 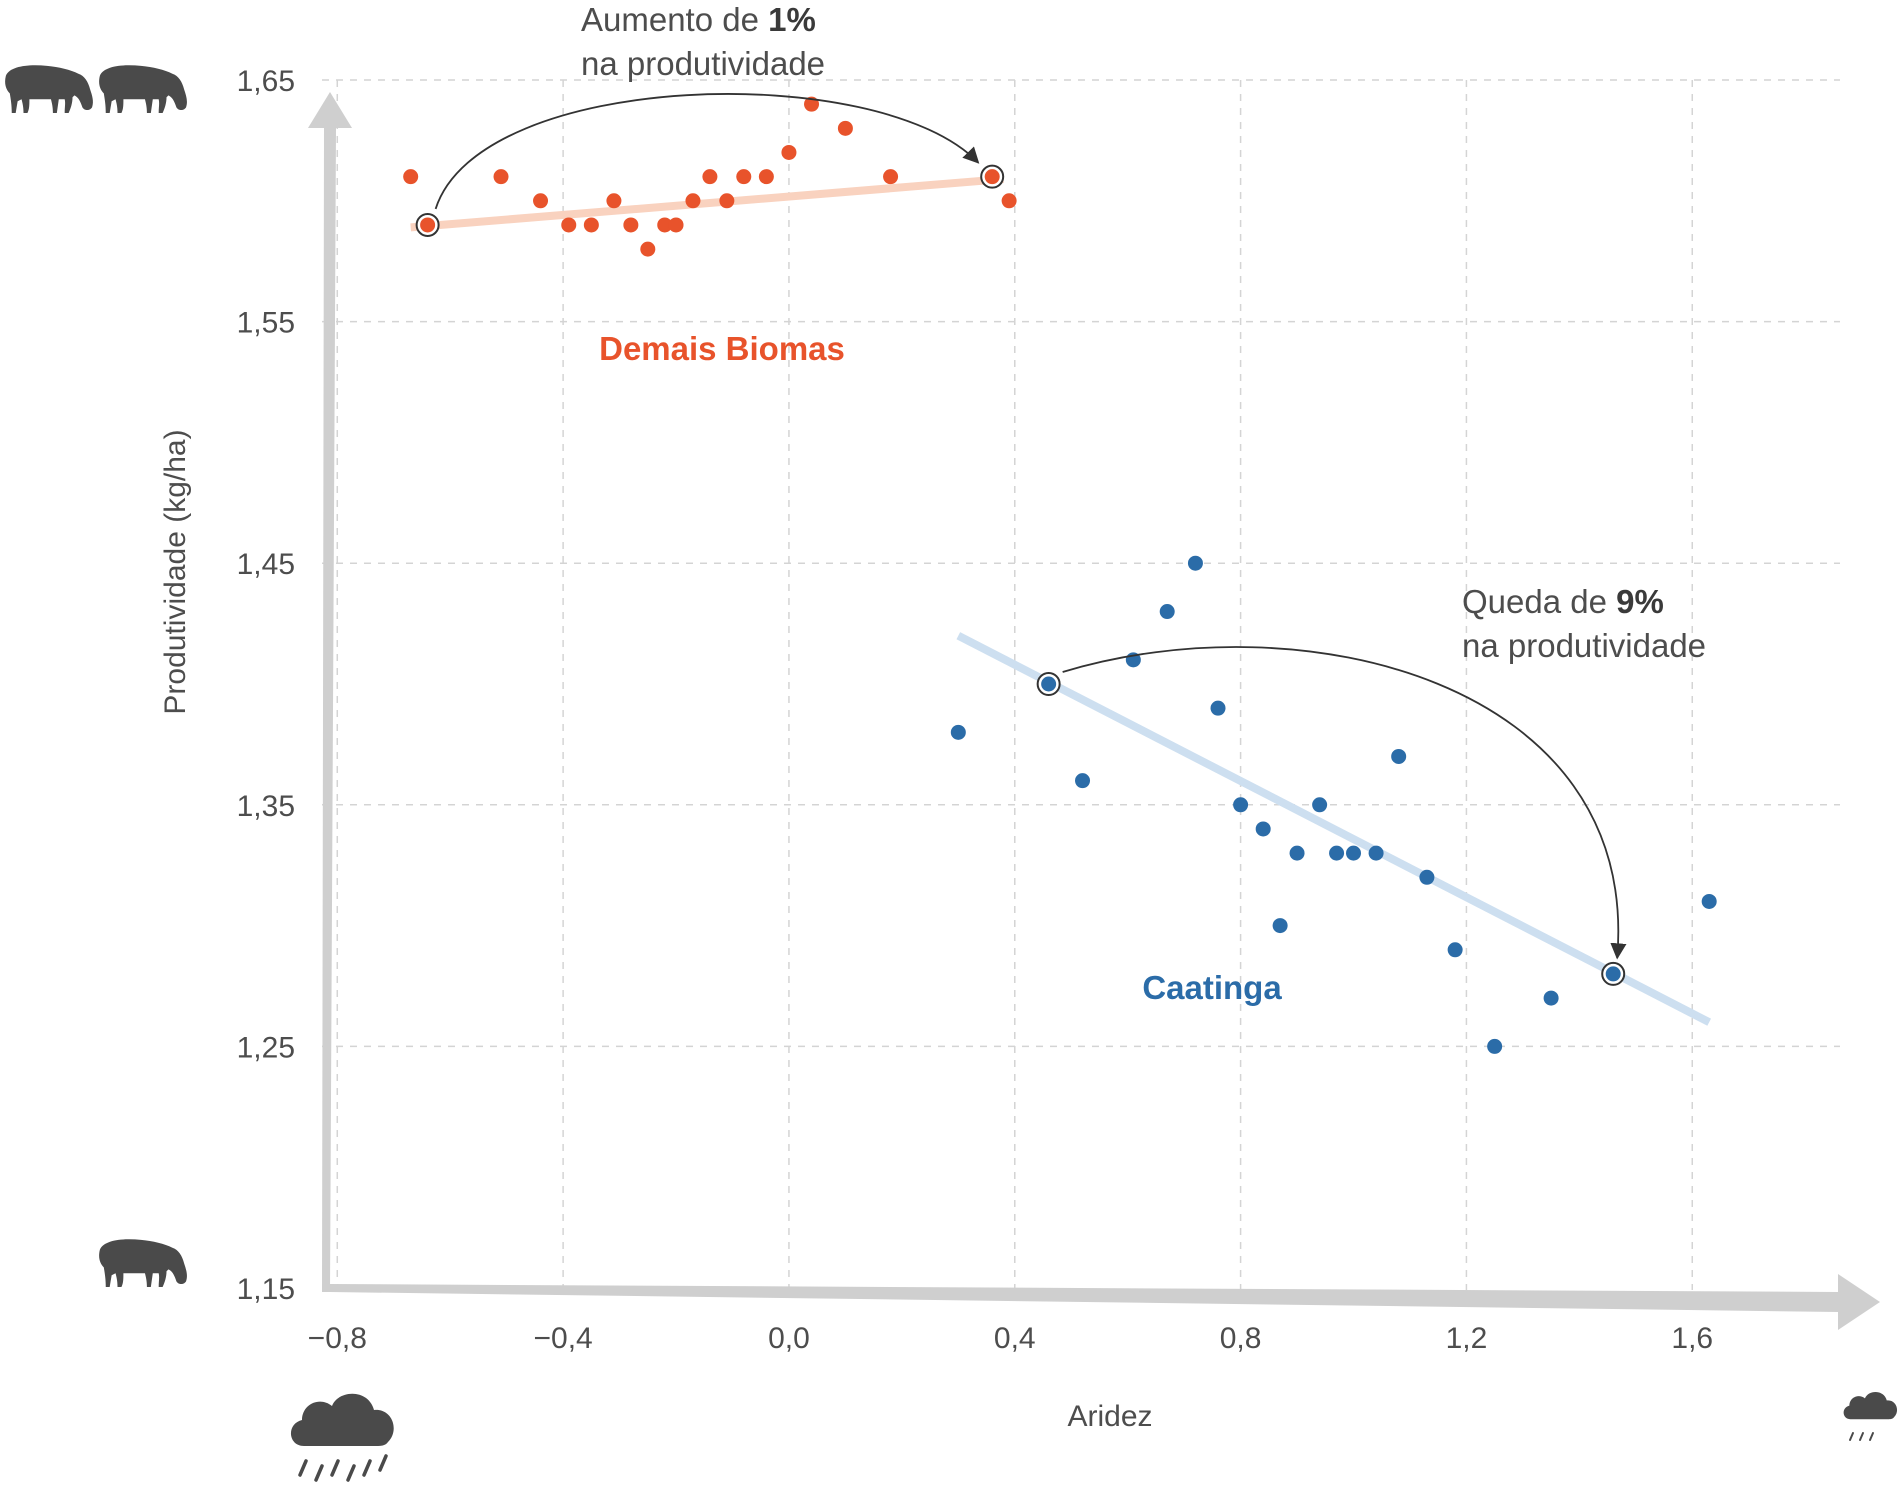 I want to click on x-tick-label: 0,8, so click(x=1241, y=1338).